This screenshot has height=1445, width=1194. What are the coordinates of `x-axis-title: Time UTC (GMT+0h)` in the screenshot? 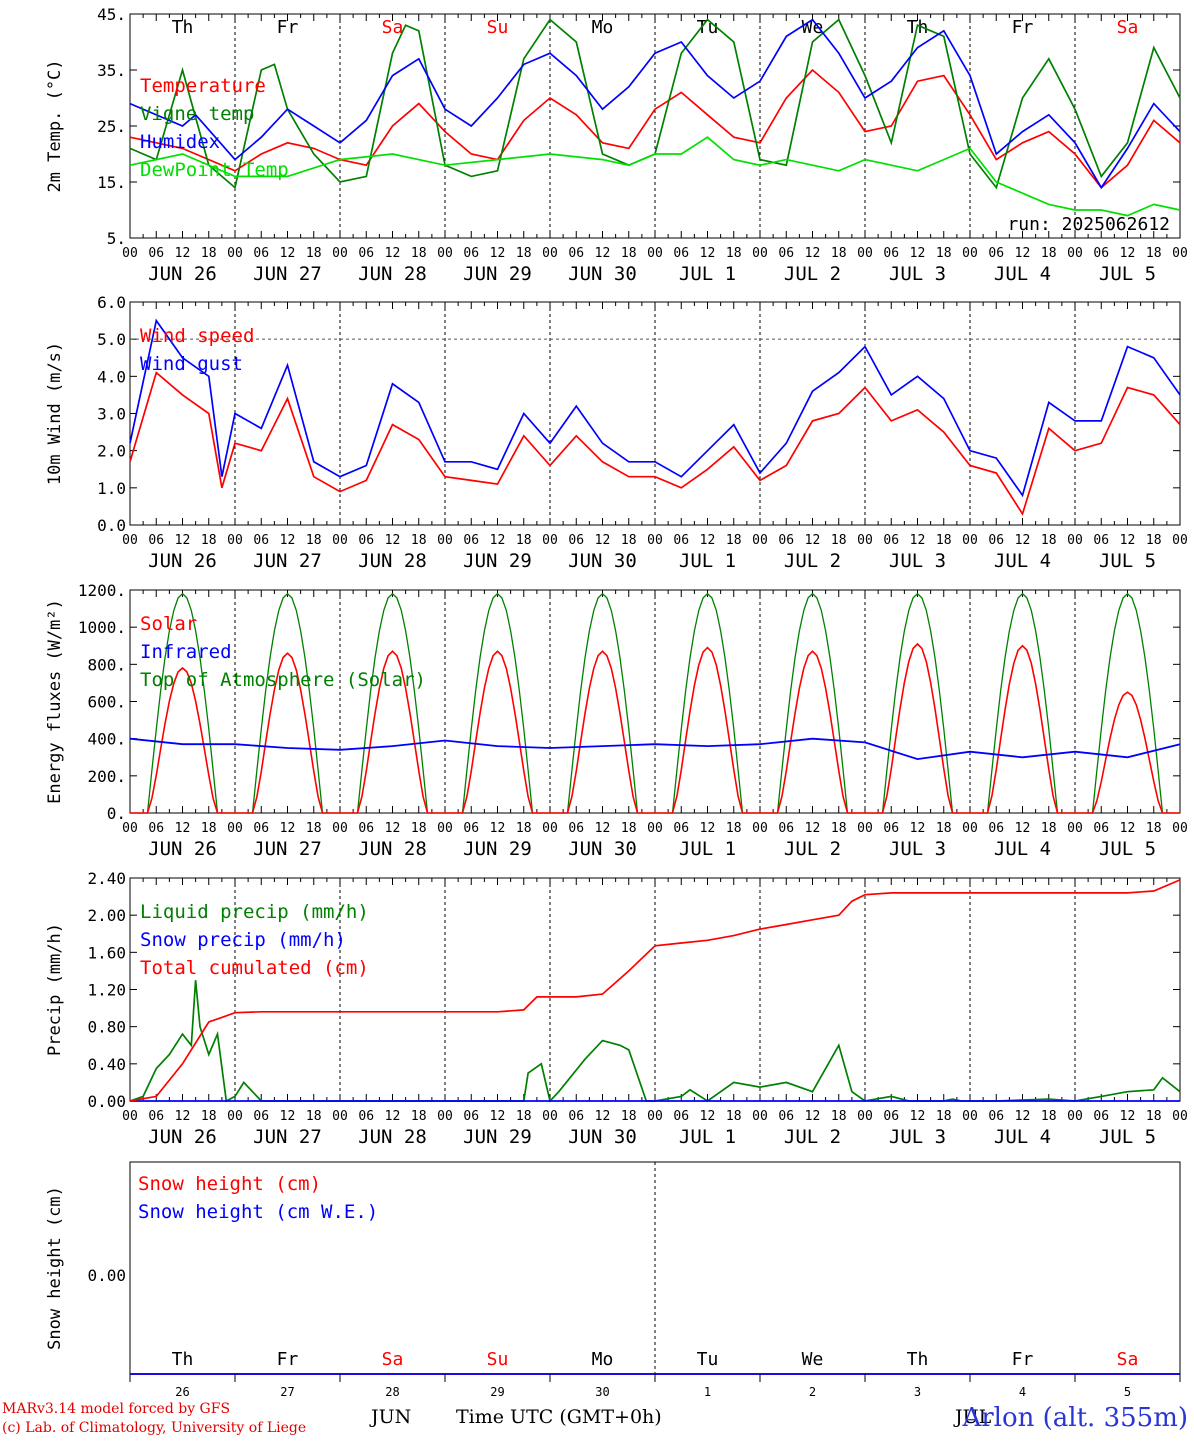 It's located at (559, 1417).